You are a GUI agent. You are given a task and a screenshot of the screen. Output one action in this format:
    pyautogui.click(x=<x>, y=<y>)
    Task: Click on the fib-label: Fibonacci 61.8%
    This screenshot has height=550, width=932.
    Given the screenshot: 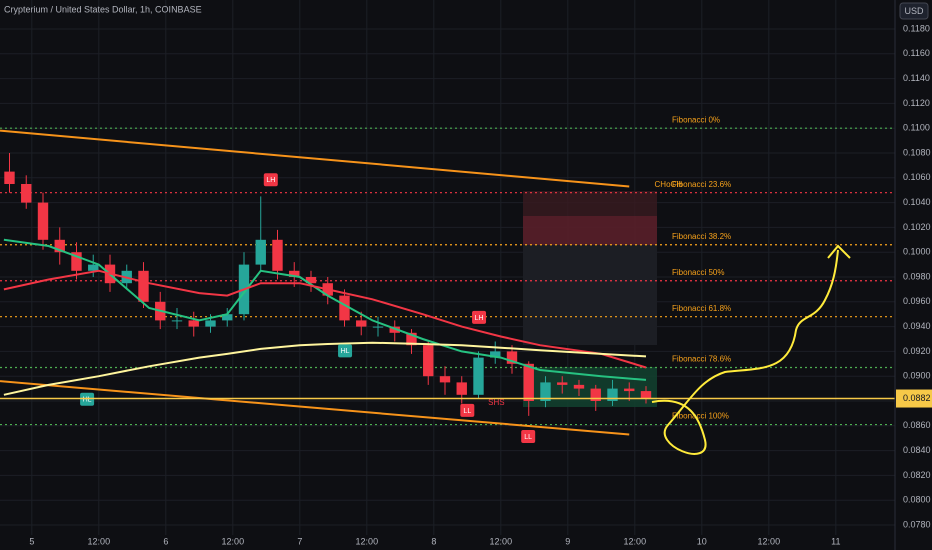 What is the action you would take?
    pyautogui.click(x=701, y=308)
    